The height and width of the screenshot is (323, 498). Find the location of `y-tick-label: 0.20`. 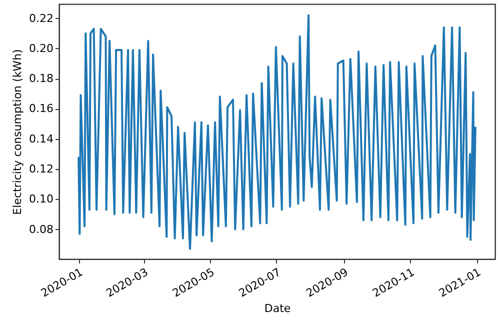

y-tick-label: 0.20 is located at coordinates (41, 48).